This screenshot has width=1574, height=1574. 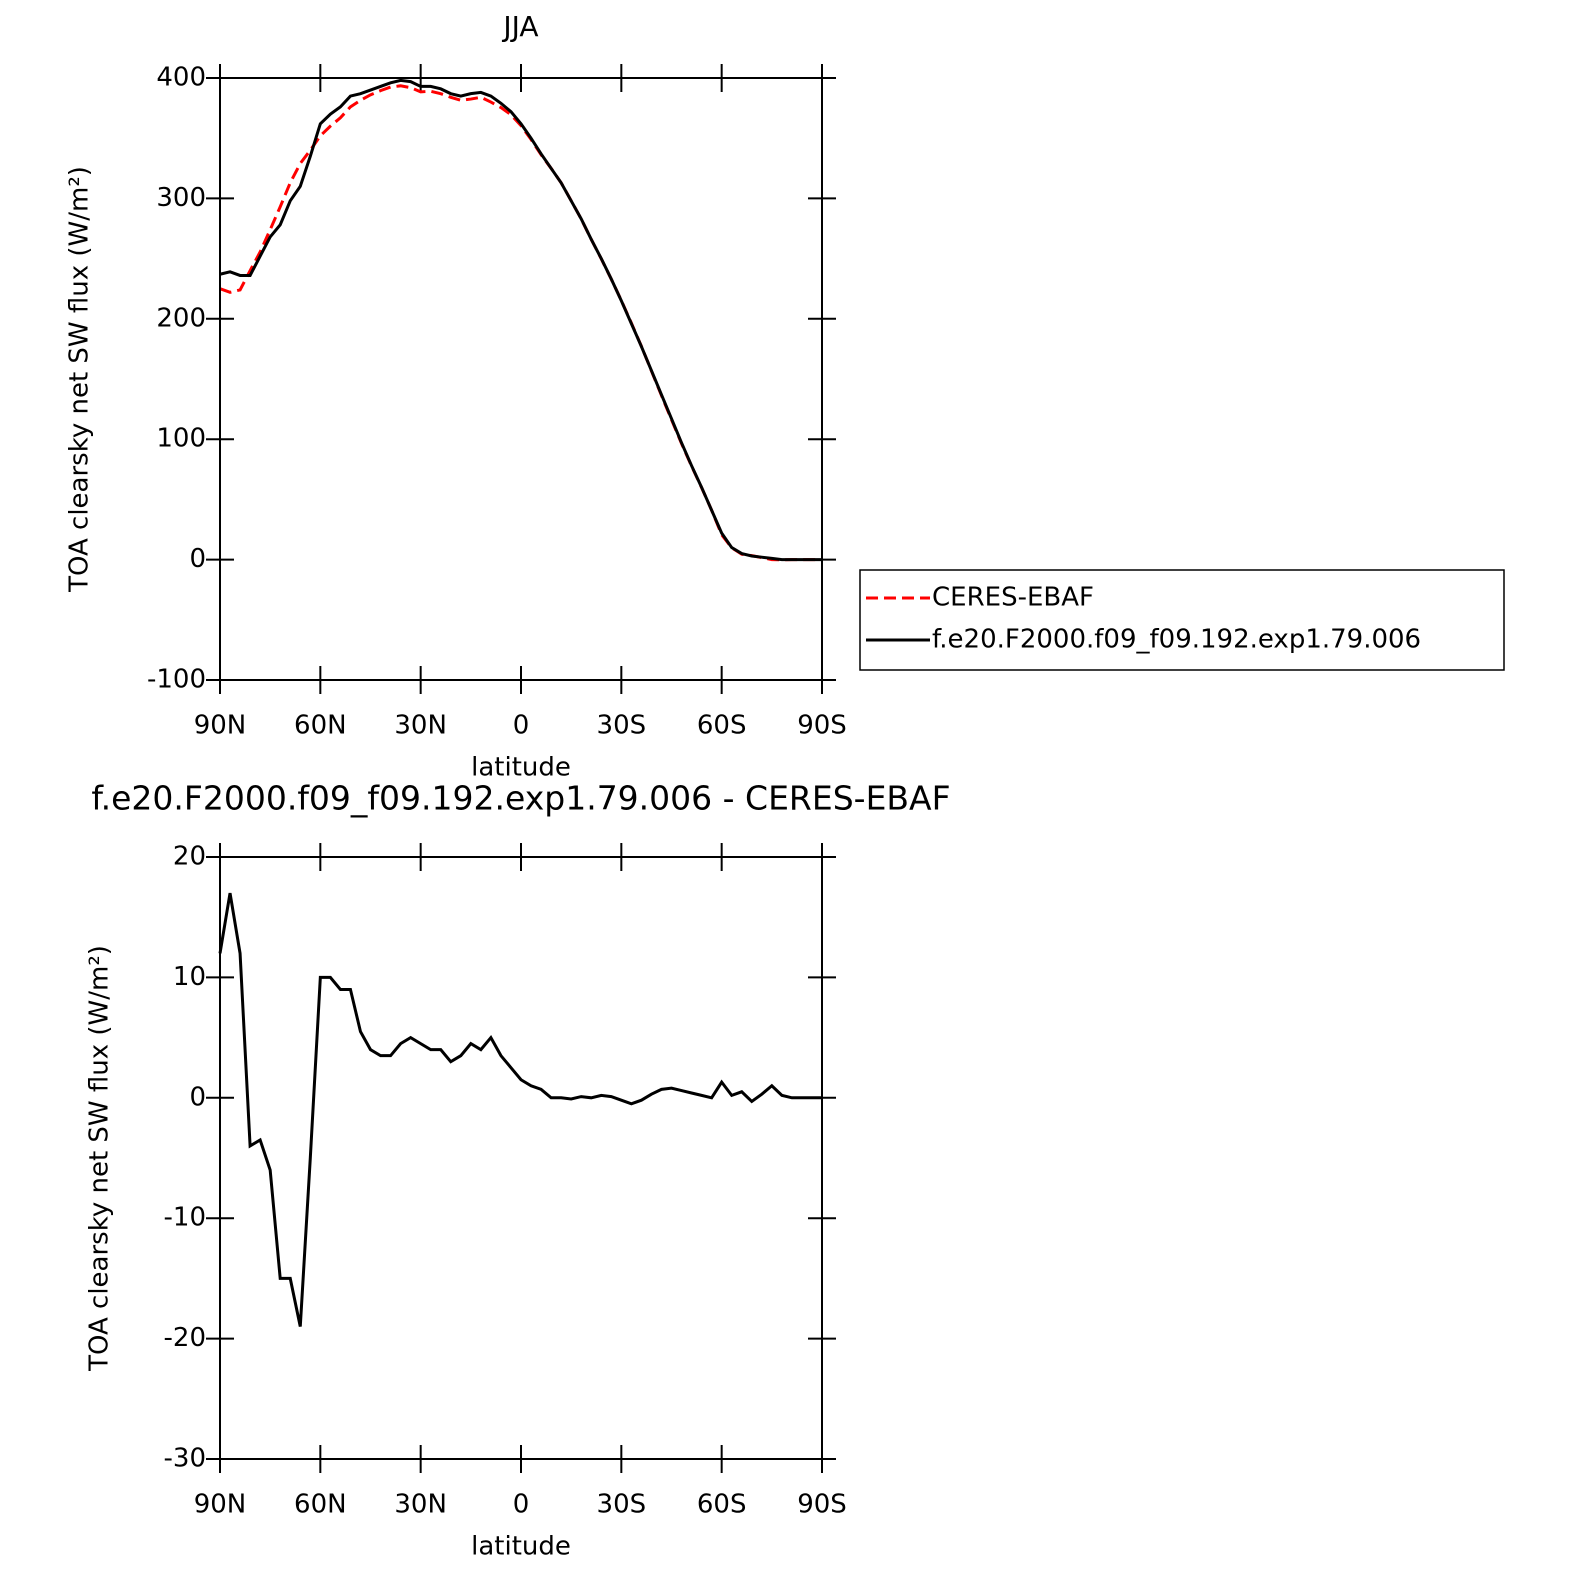 What do you see at coordinates (176, 680) in the screenshot?
I see `y-tick-label: -100` at bounding box center [176, 680].